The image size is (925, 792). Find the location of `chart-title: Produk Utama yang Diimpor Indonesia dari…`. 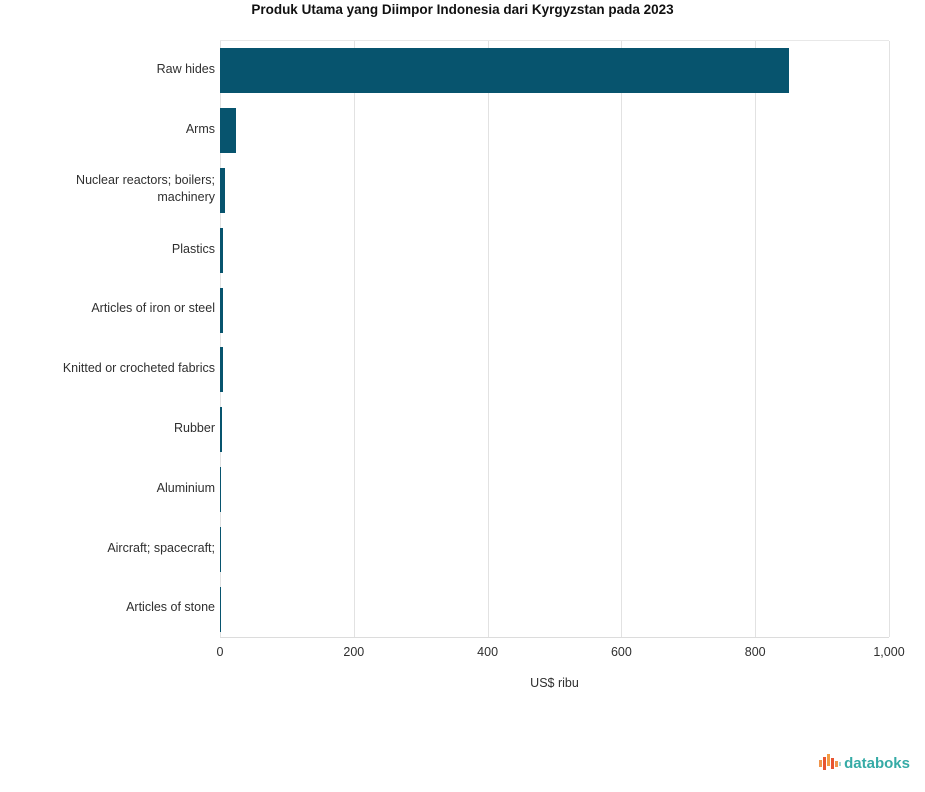

chart-title: Produk Utama yang Diimpor Indonesia dari… is located at coordinates (462, 9).